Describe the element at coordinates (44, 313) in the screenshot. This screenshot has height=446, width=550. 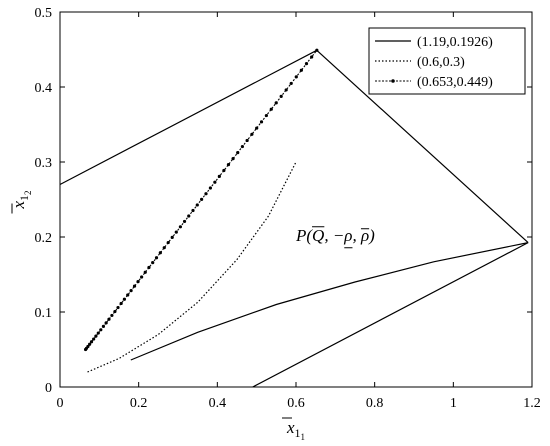
I see `y-tick-label: 0.1` at that location.